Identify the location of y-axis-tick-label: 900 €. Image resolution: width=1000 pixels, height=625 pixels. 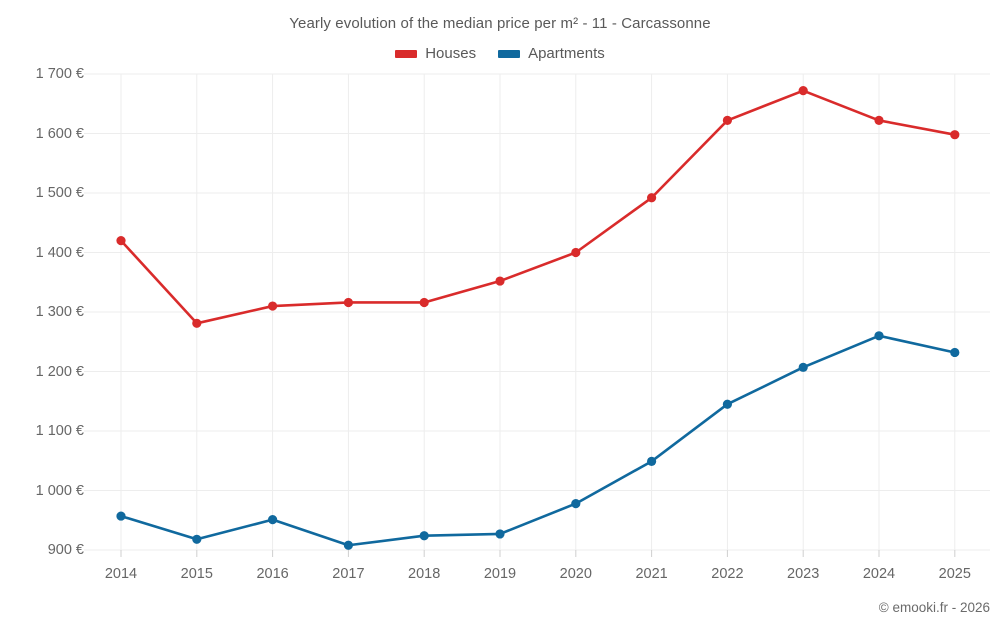
(65, 550).